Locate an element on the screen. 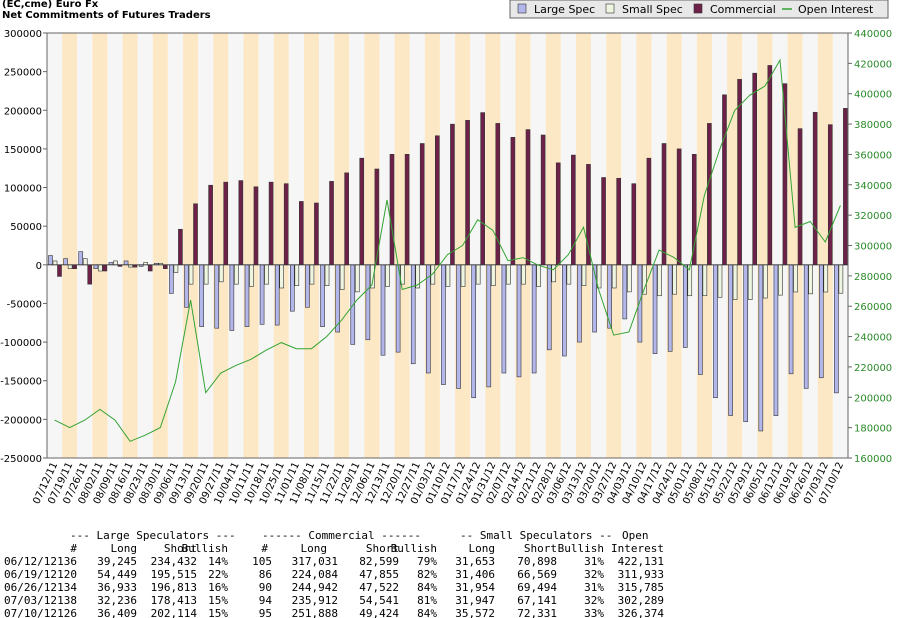 The image size is (898, 618). table-group-header: Open is located at coordinates (635, 535).